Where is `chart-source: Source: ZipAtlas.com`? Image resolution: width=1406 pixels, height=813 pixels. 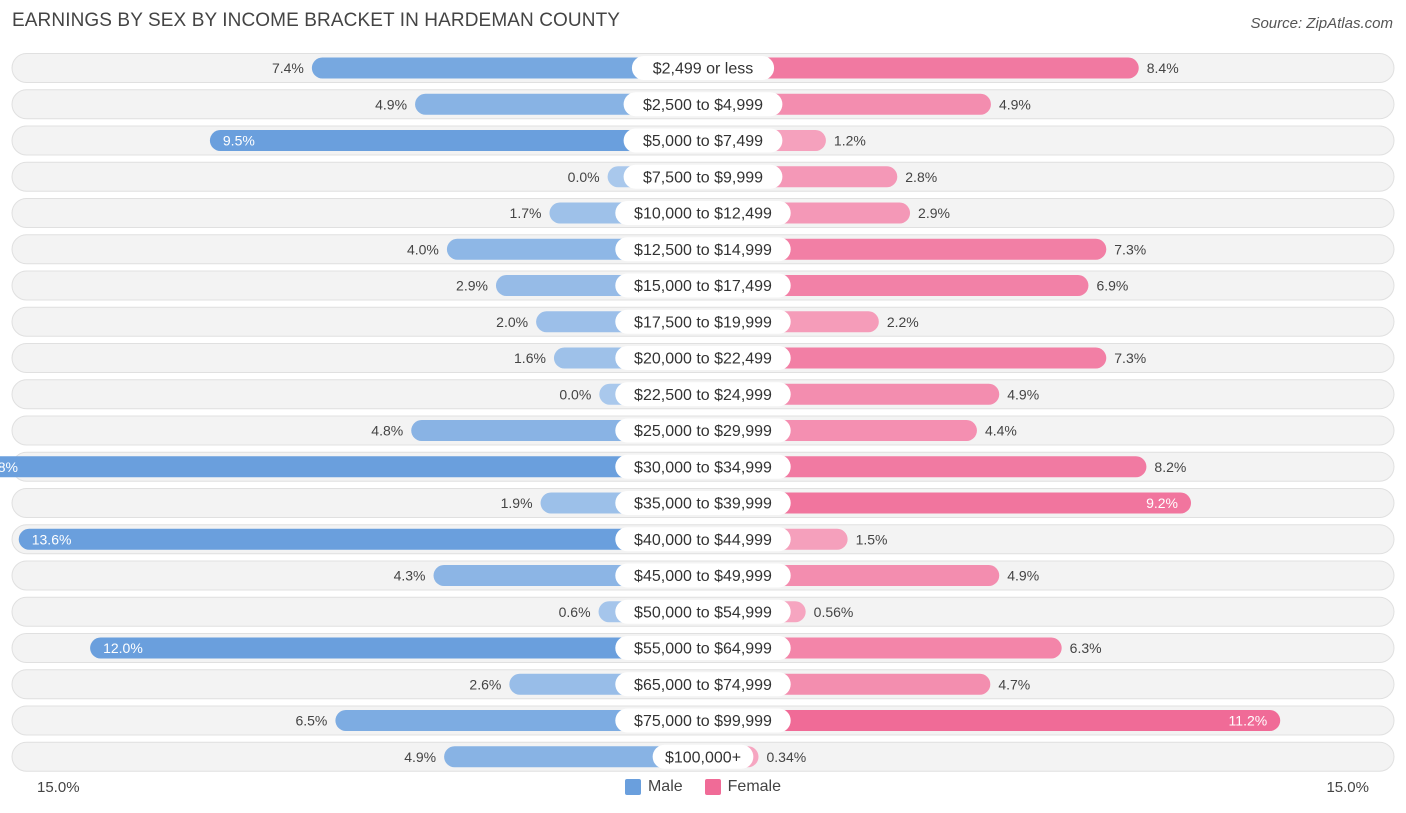
chart-source: Source: ZipAtlas.com is located at coordinates (1321, 23).